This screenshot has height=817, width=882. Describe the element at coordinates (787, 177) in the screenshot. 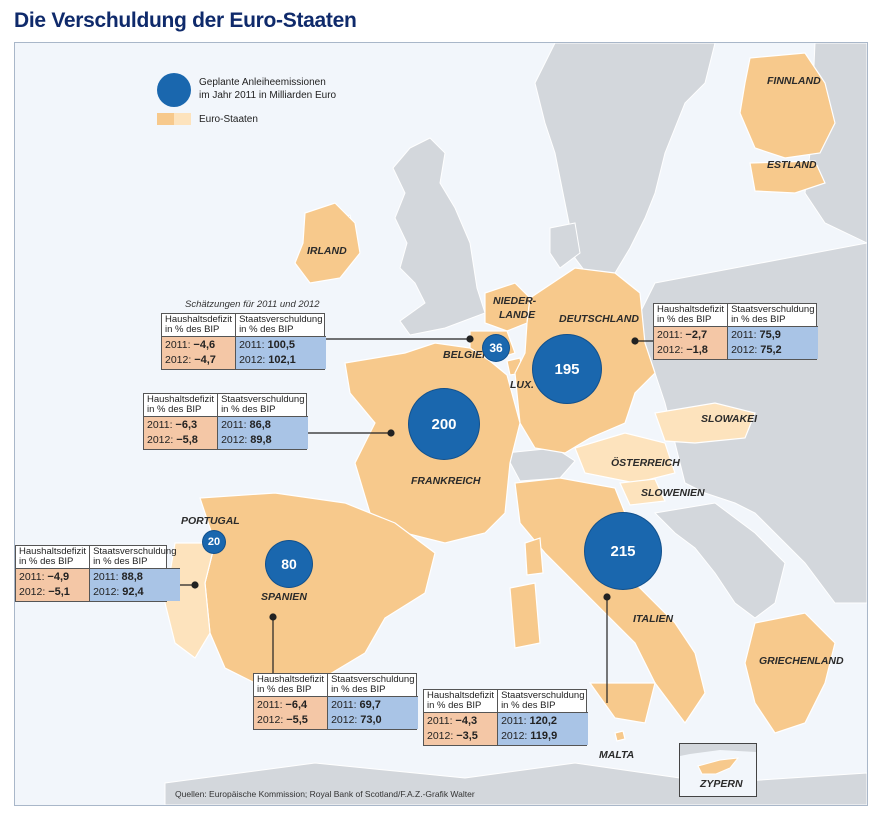

I see `estonia-shape` at that location.